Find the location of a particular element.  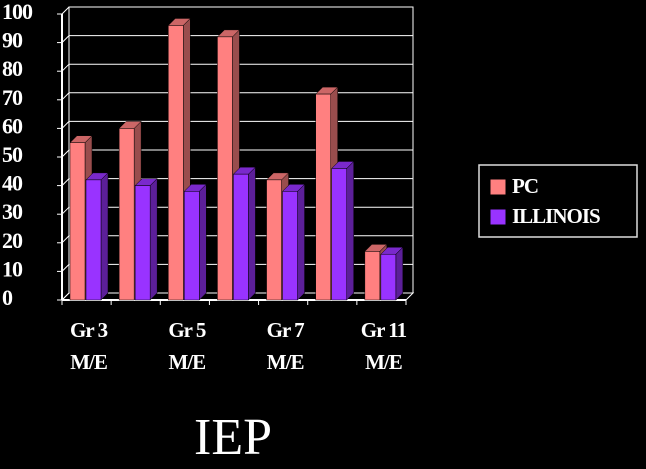

x-tick-label: Gr 11 M/E is located at coordinates (383, 346).